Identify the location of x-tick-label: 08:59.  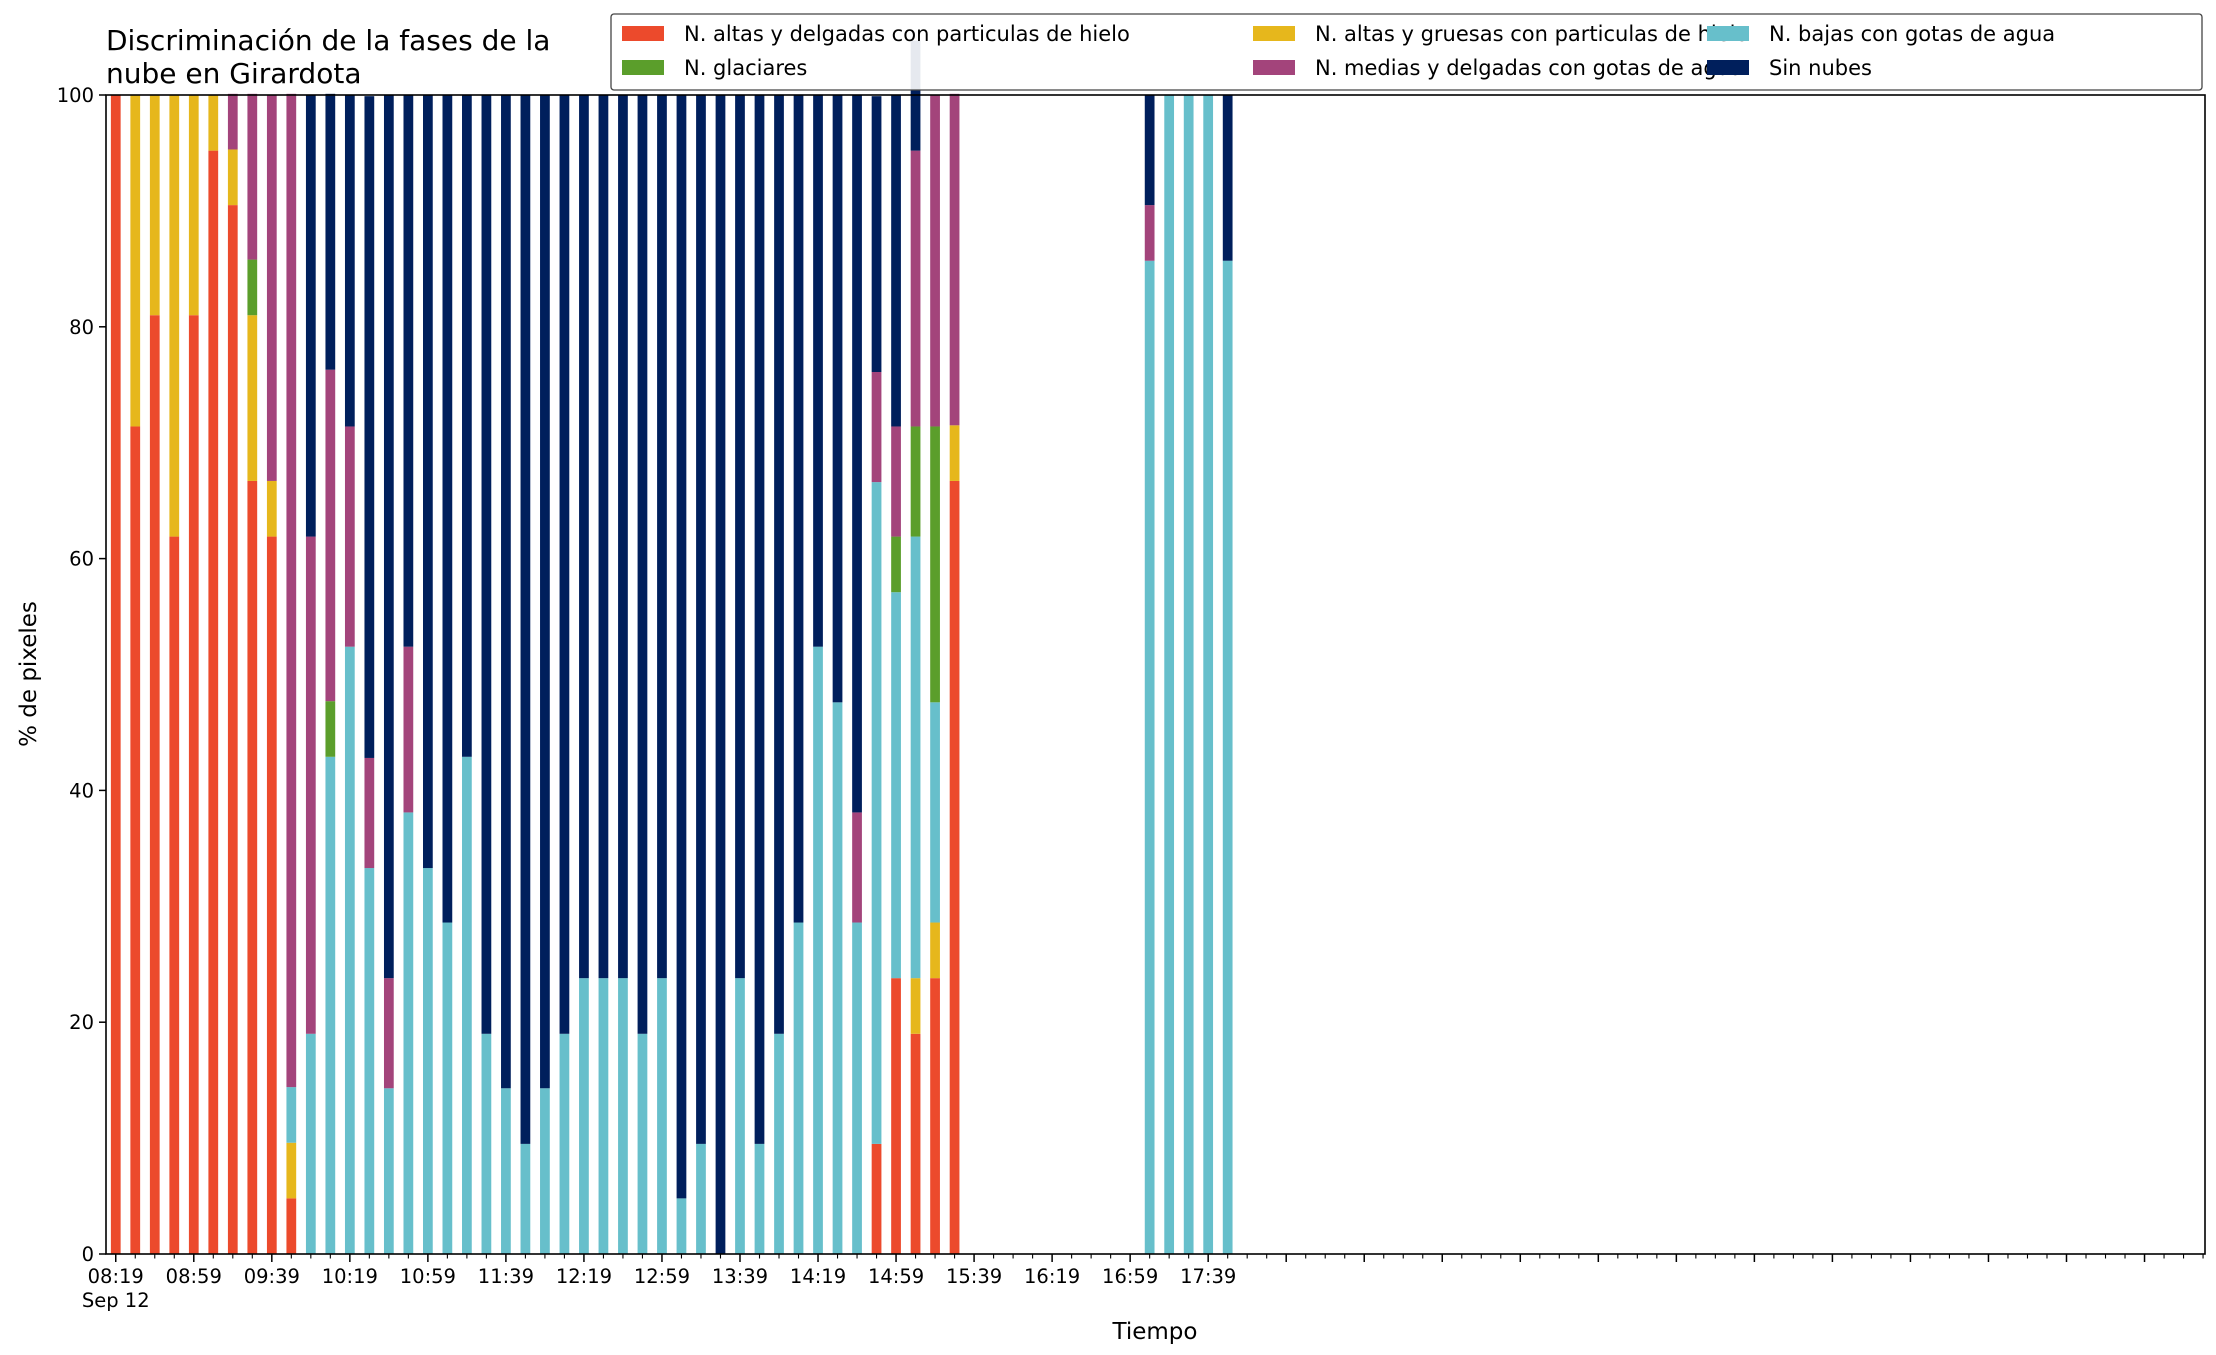
(194, 1276).